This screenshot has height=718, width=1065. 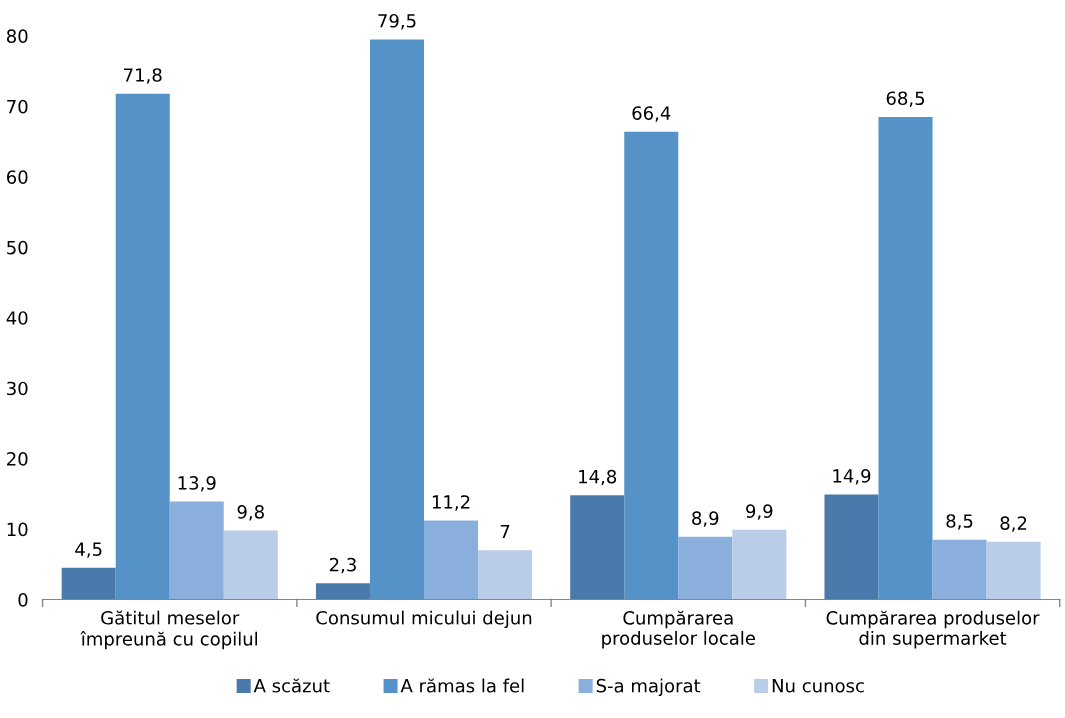 I want to click on x-tick-label: Cumpărarea produselor din supermarket, so click(x=933, y=629).